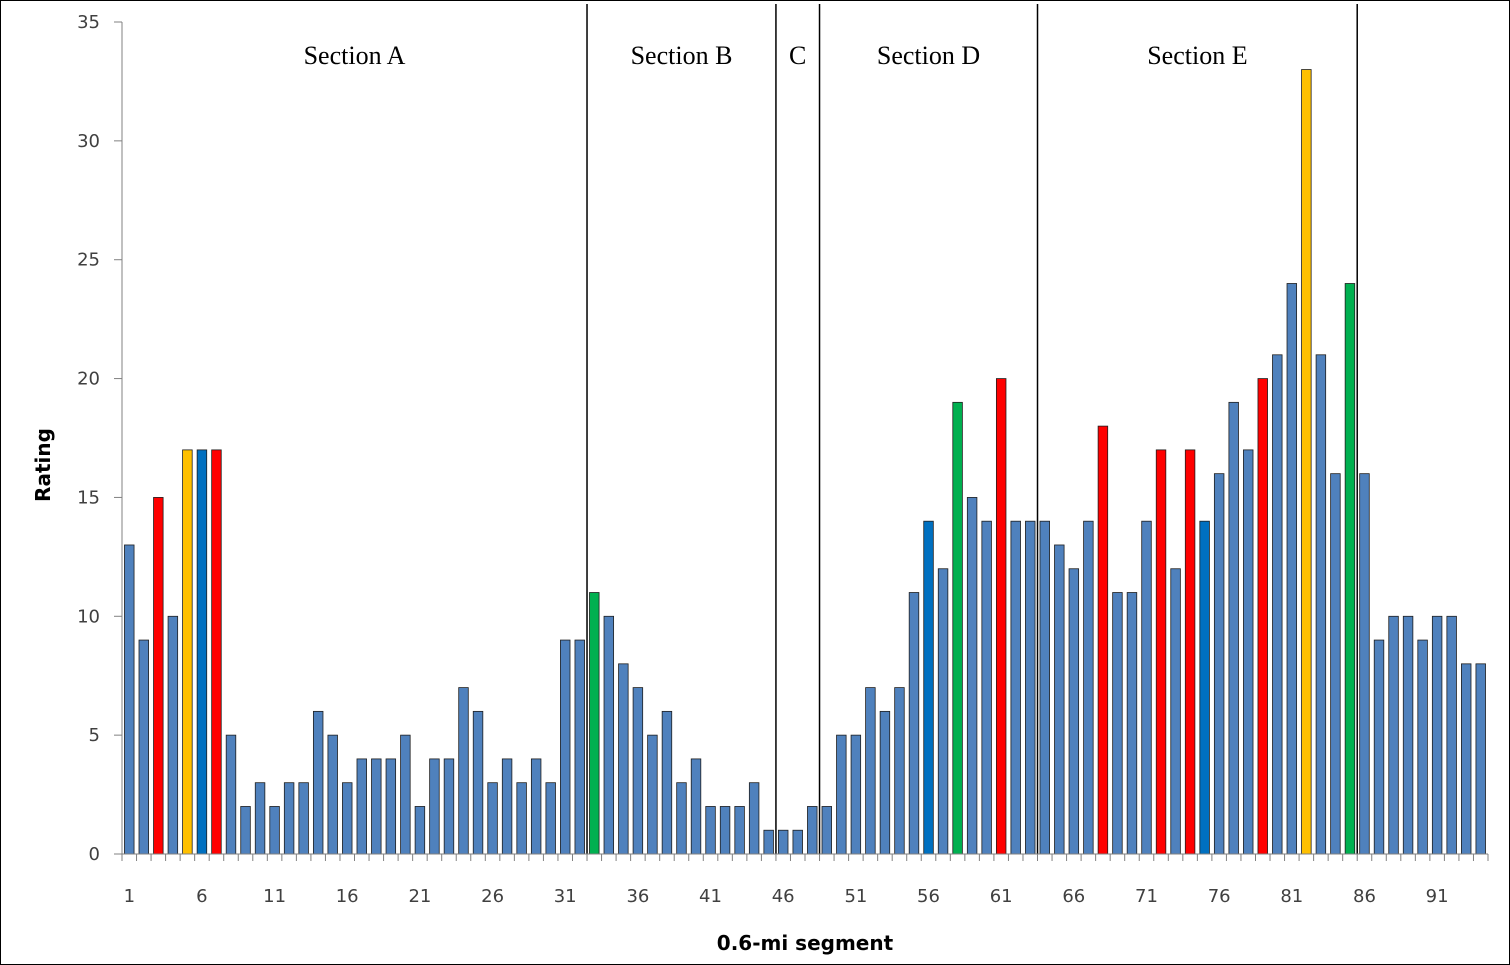 The image size is (1510, 965). I want to click on x-tick-label: 31, so click(565, 896).